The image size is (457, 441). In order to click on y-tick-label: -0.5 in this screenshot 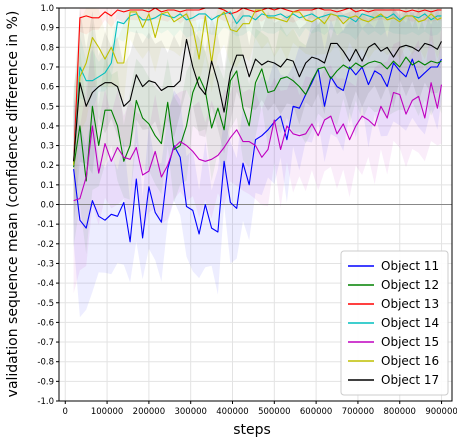, I will do `click(45, 304)`.